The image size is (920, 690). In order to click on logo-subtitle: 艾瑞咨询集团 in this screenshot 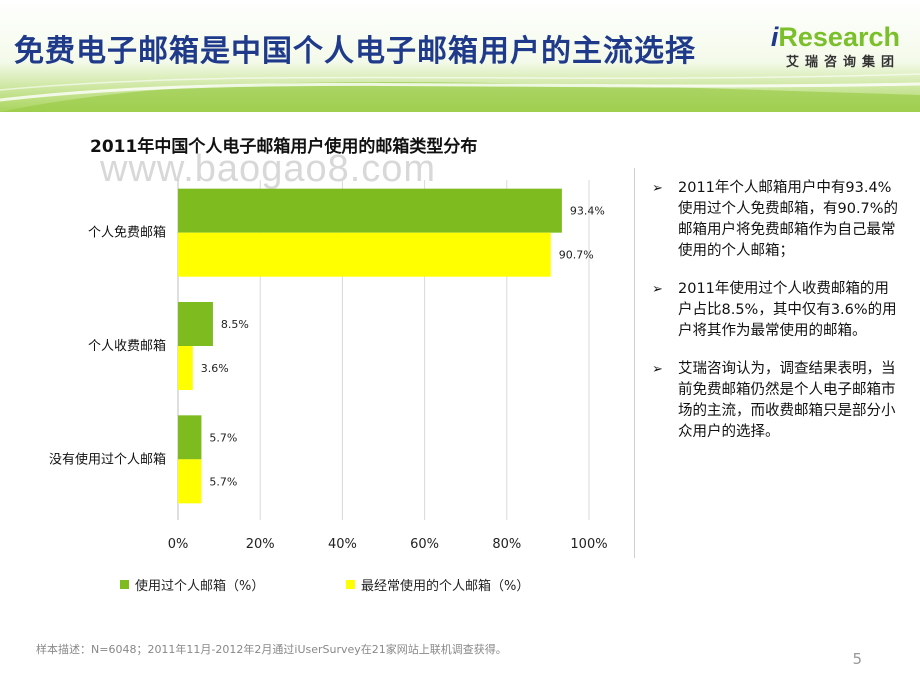, I will do `click(842, 62)`.